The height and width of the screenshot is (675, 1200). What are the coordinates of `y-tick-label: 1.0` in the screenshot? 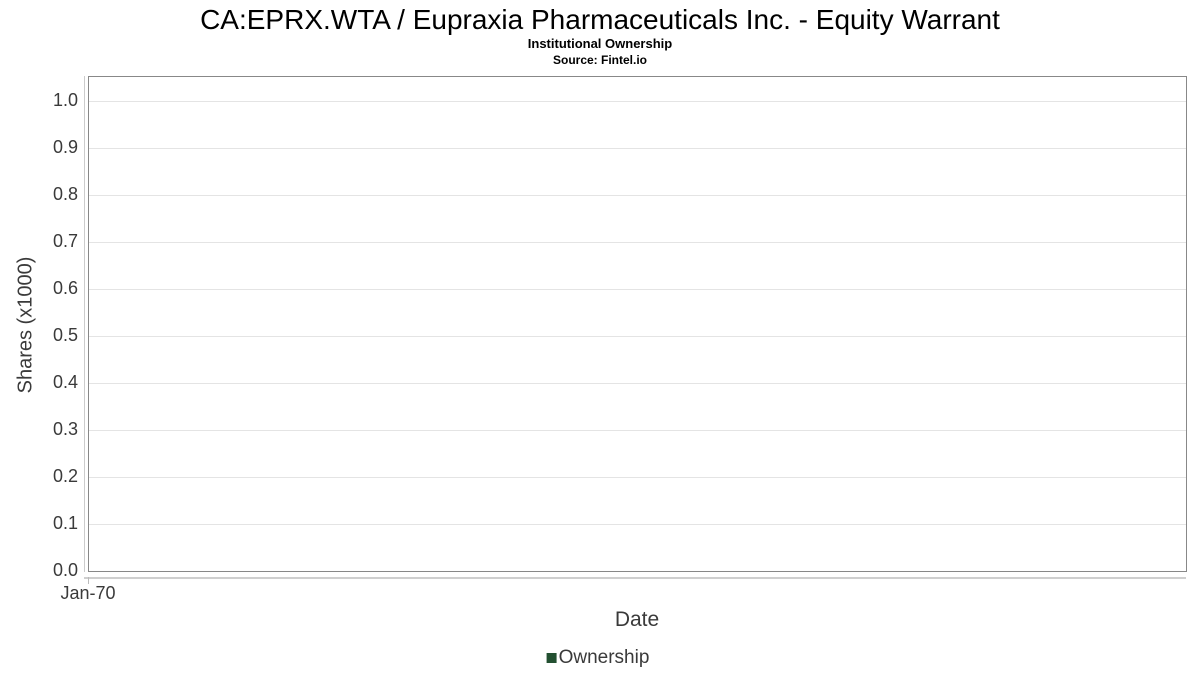 It's located at (65, 100).